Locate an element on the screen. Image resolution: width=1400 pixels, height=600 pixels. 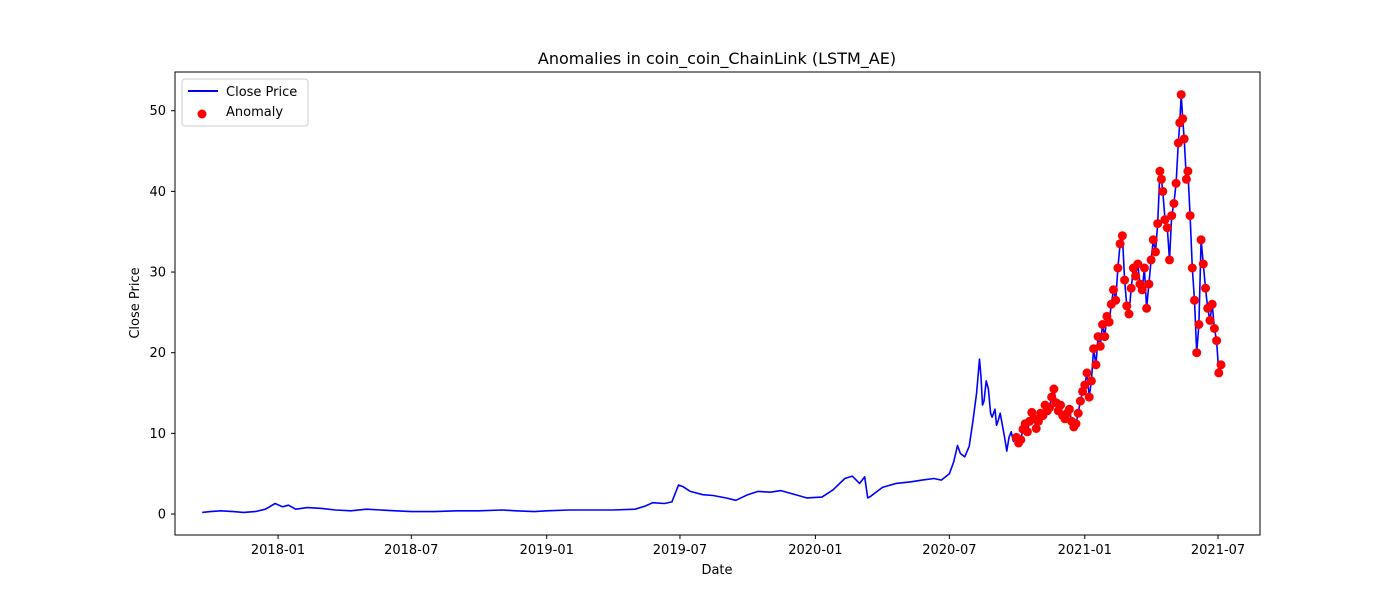
x-tick-label: 2021-07 is located at coordinates (1218, 550).